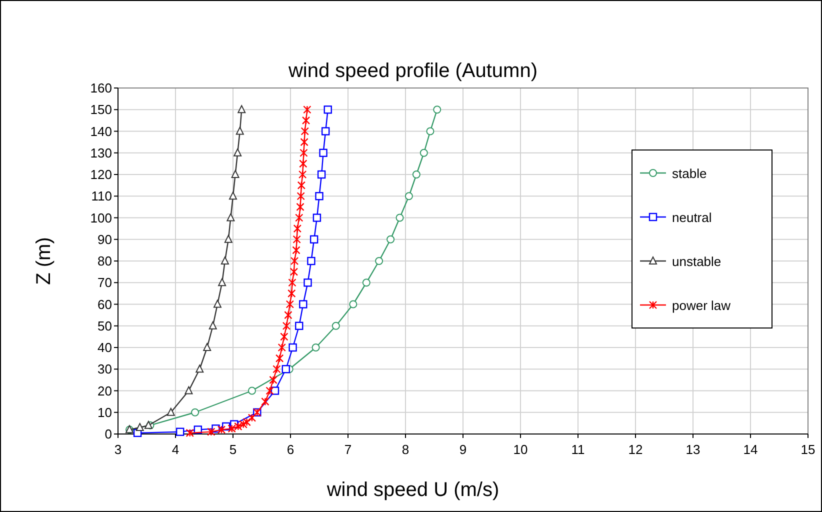  Describe the element at coordinates (118, 449) in the screenshot. I see `x-tick-label: 3` at that location.